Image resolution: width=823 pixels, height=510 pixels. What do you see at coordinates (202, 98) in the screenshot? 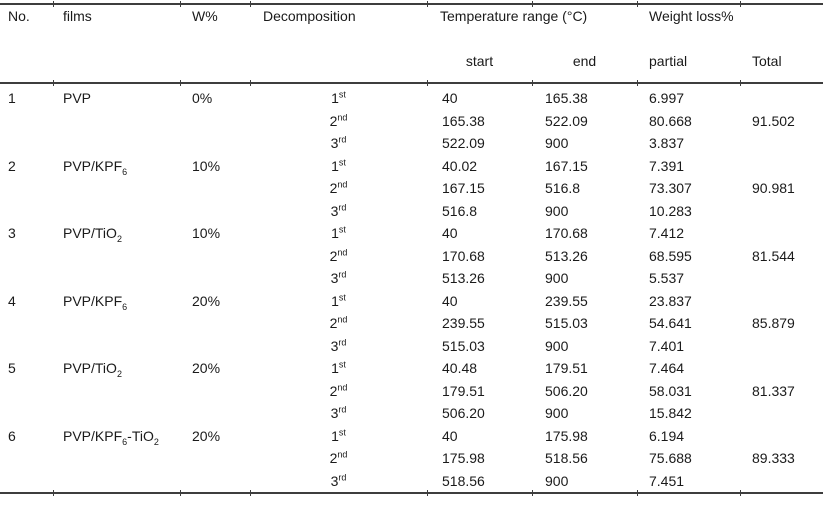
I see `cell-w-percent: 0%` at bounding box center [202, 98].